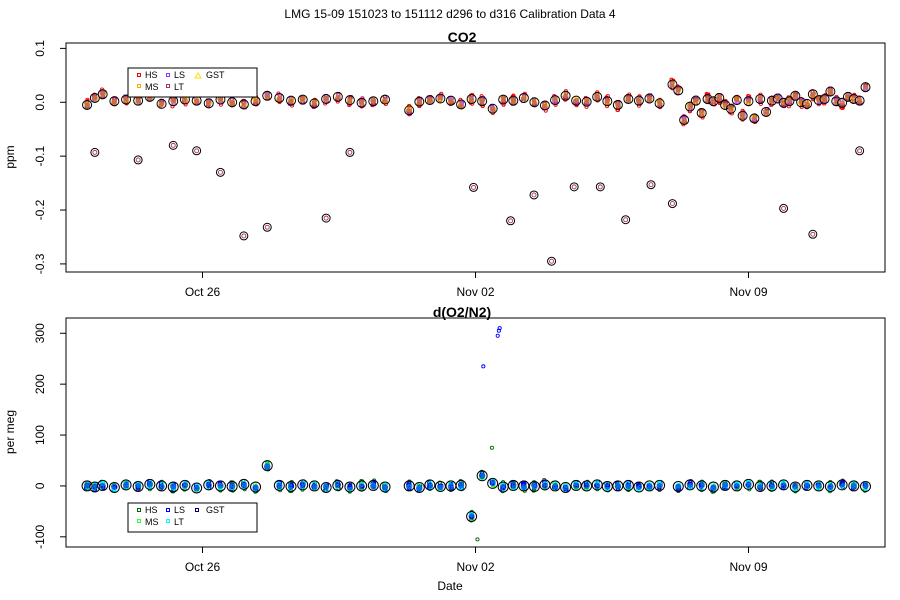  Describe the element at coordinates (168, 86) in the screenshot. I see `co2-legend-lt-symbol` at that location.